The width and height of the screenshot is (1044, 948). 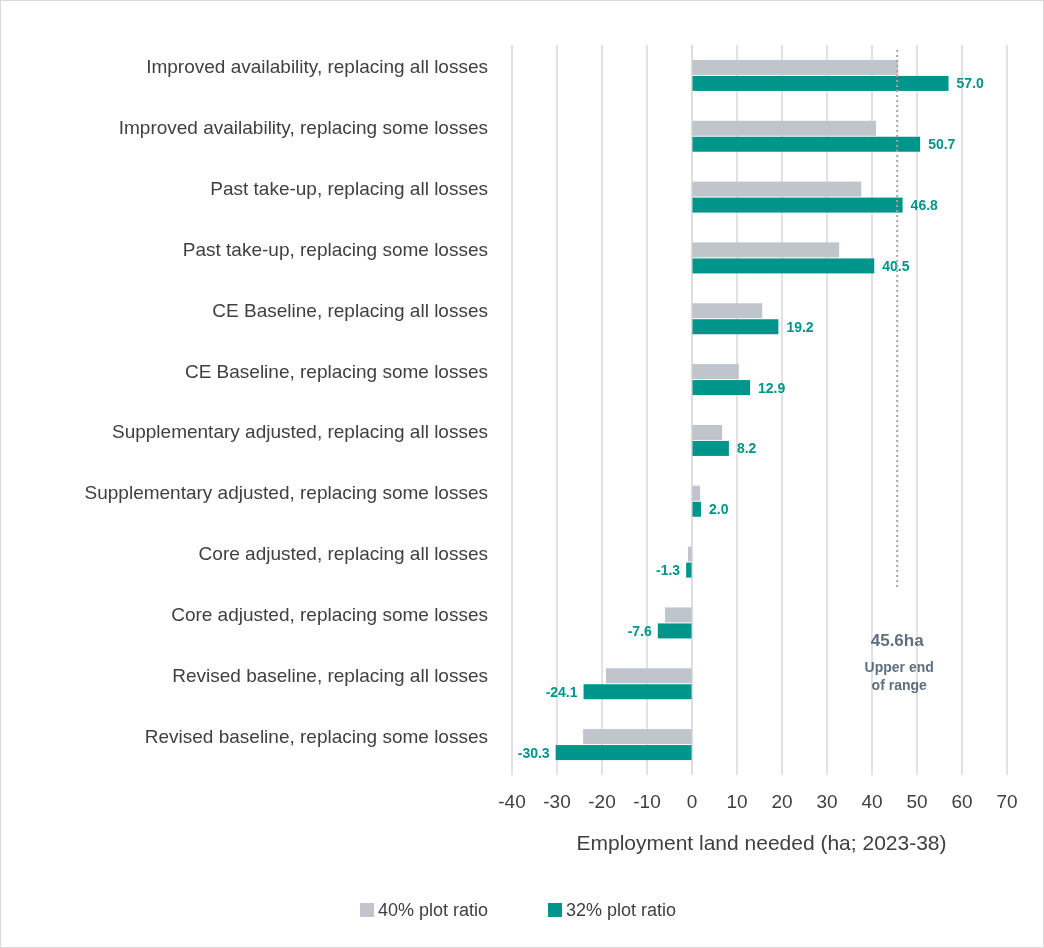 What do you see at coordinates (329, 614) in the screenshot?
I see `y-tick-label: Core adjusted, replacing some losses` at bounding box center [329, 614].